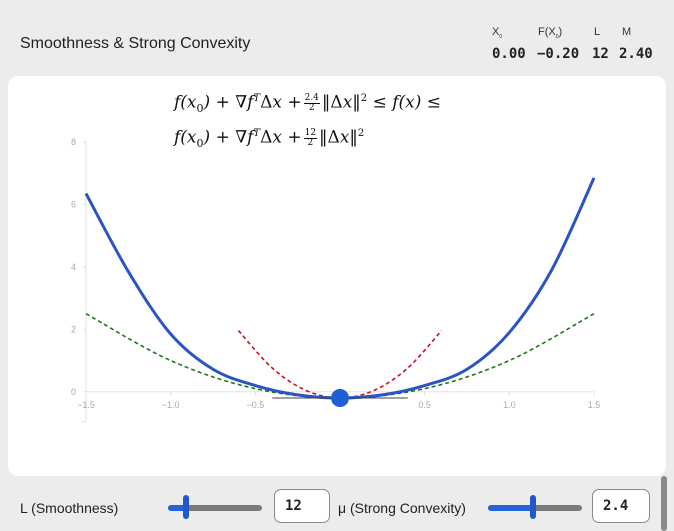 Image resolution: width=674 pixels, height=531 pixels. Describe the element at coordinates (73, 142) in the screenshot. I see `y-tick-label: 8` at that location.